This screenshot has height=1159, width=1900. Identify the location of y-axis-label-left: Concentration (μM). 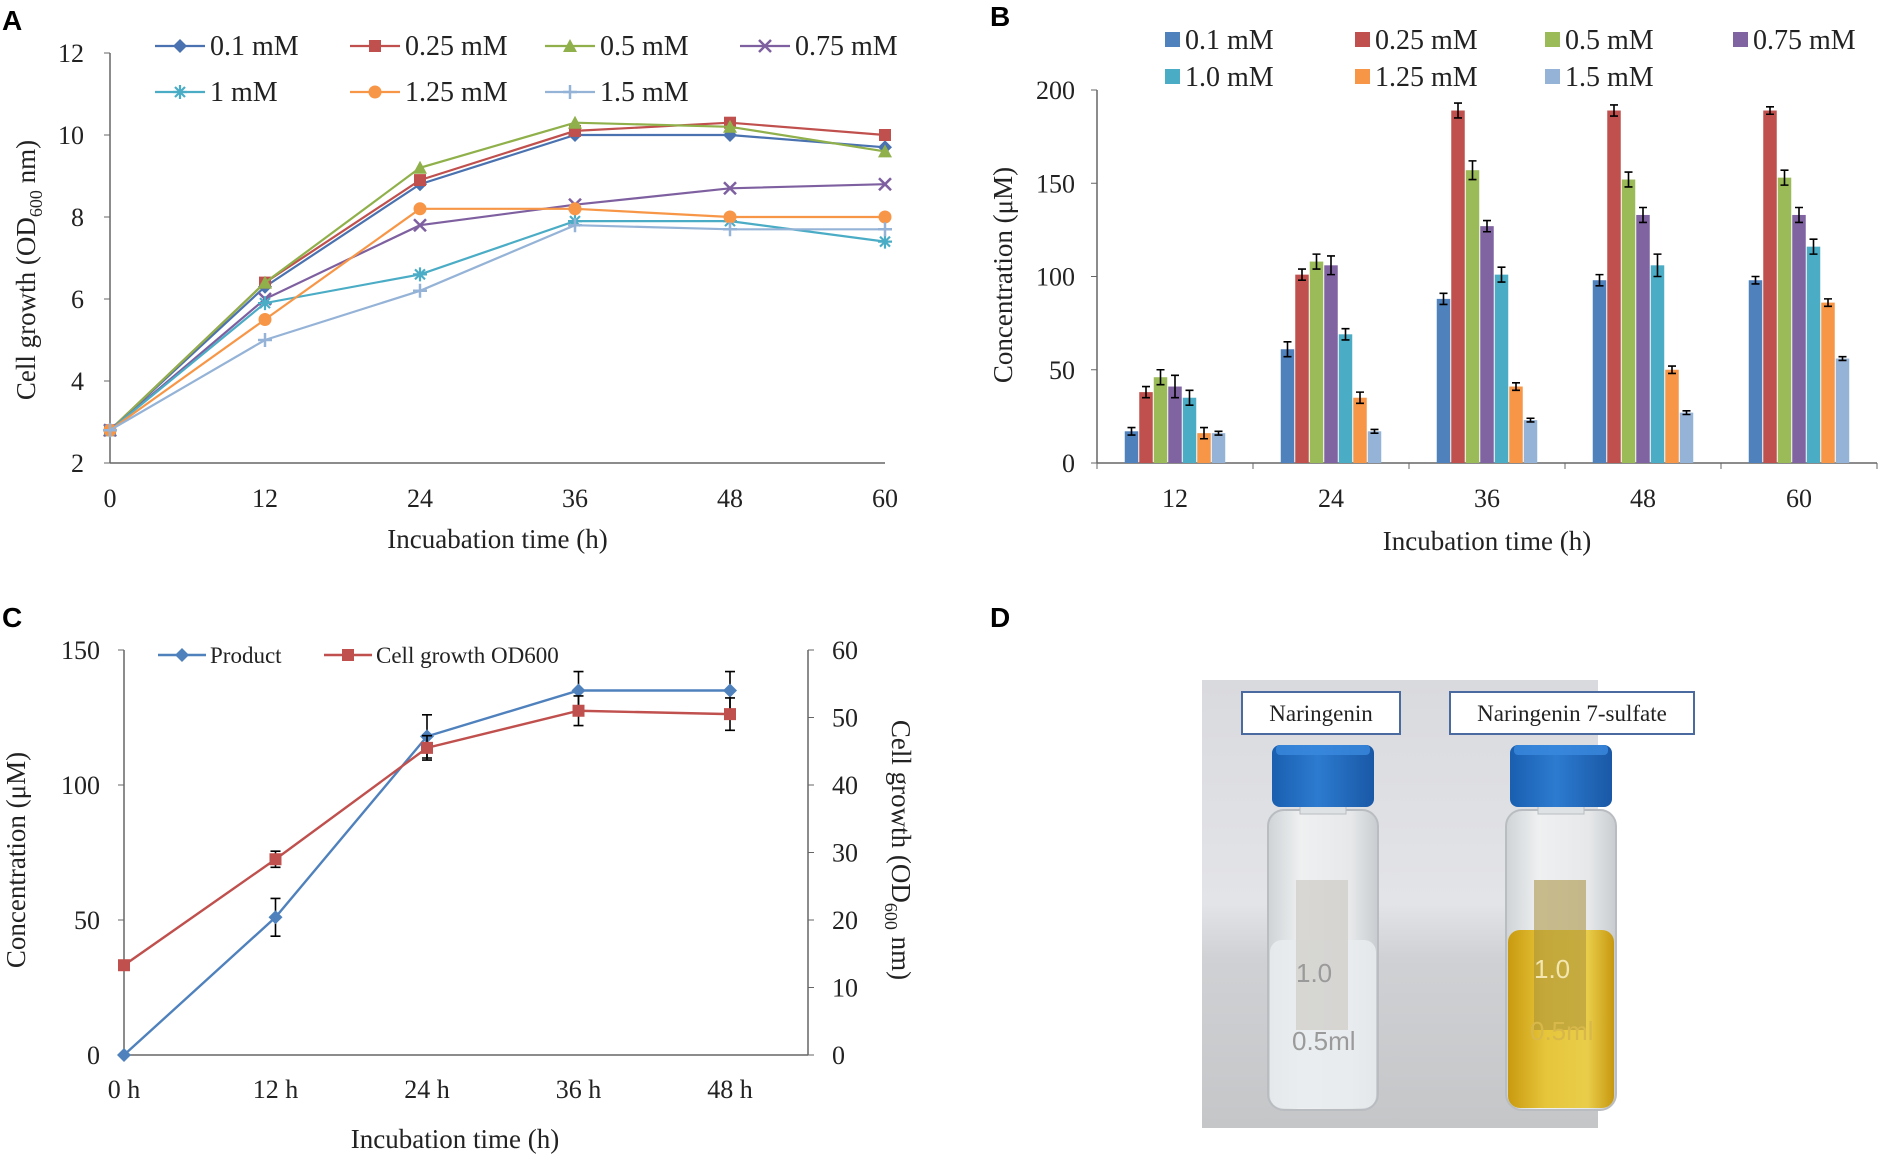
(16, 860).